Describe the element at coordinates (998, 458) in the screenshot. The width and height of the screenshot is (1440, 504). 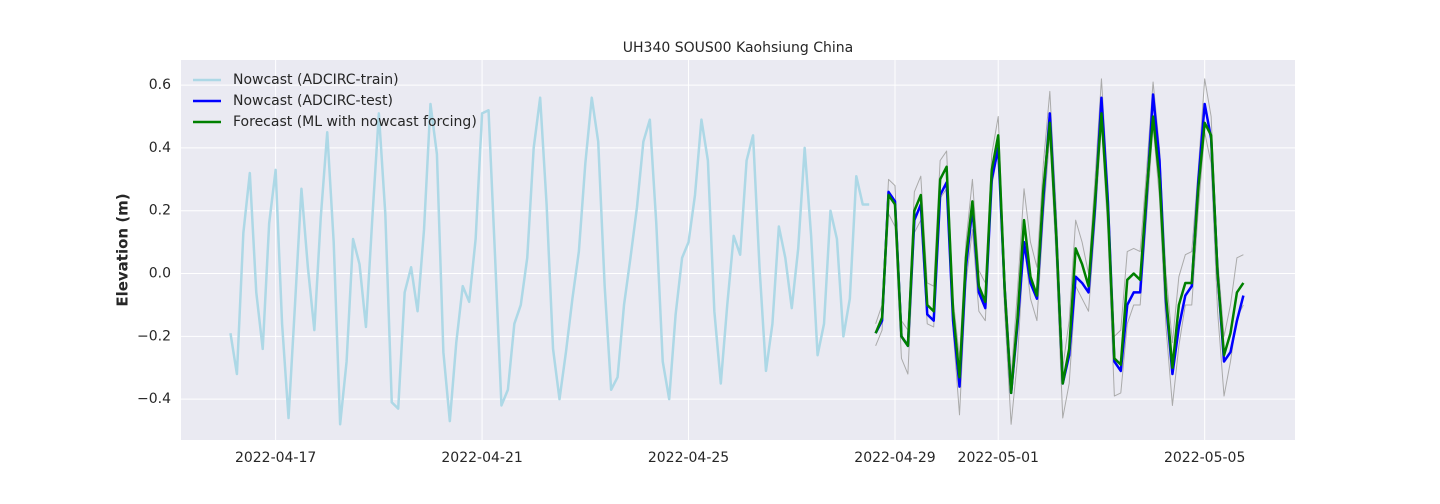
I see `x-tick-label: 2022-05-01` at that location.